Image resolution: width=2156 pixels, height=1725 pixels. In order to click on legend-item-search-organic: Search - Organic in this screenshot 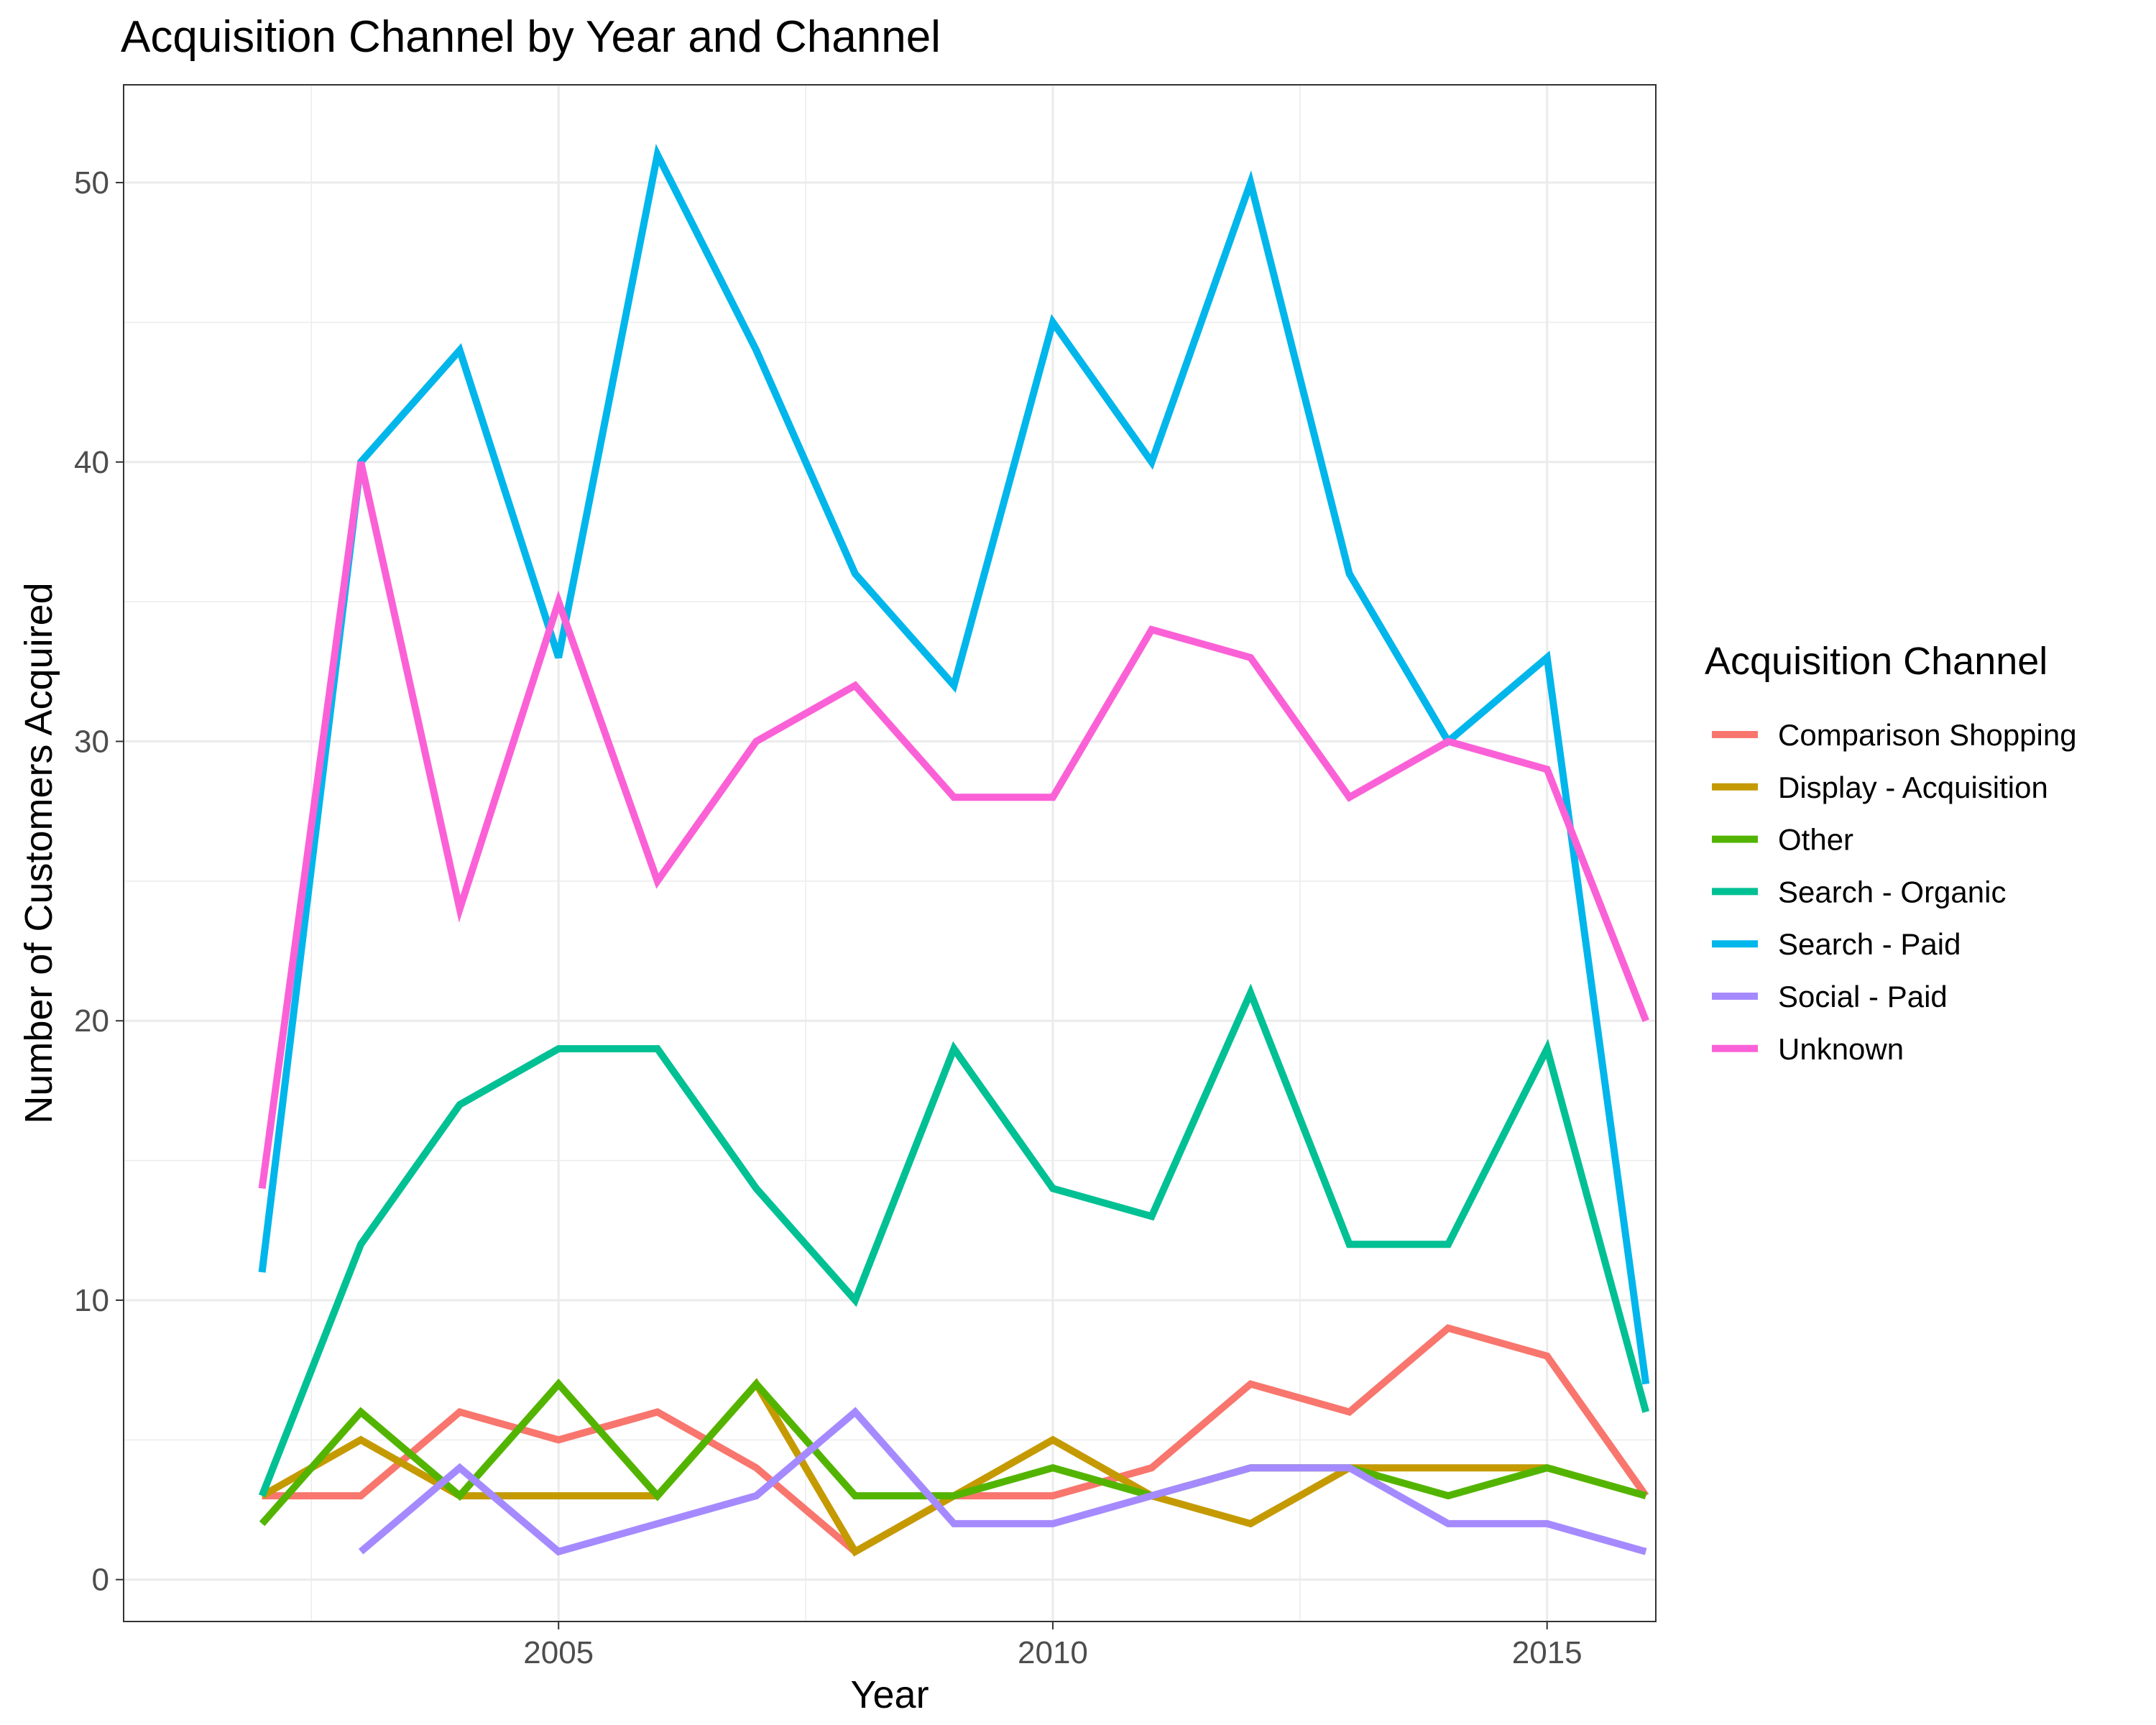, I will do `click(1859, 891)`.